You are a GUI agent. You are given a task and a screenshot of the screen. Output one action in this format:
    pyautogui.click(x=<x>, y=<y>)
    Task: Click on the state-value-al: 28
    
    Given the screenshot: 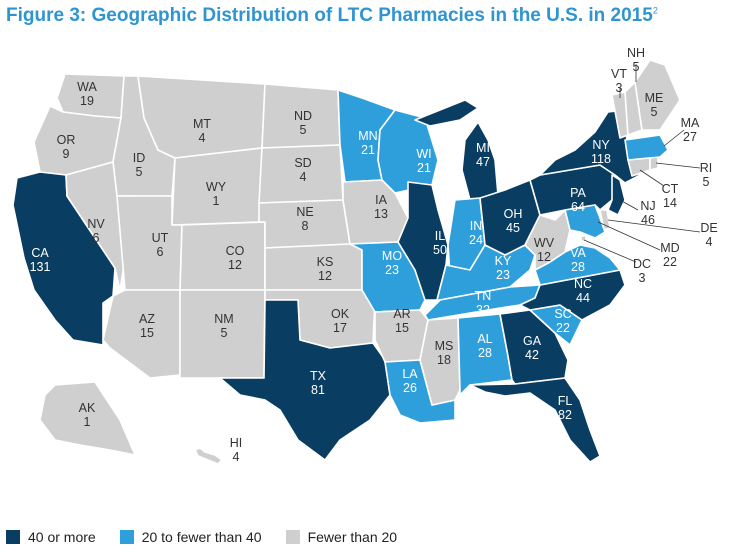 What is the action you would take?
    pyautogui.click(x=485, y=353)
    